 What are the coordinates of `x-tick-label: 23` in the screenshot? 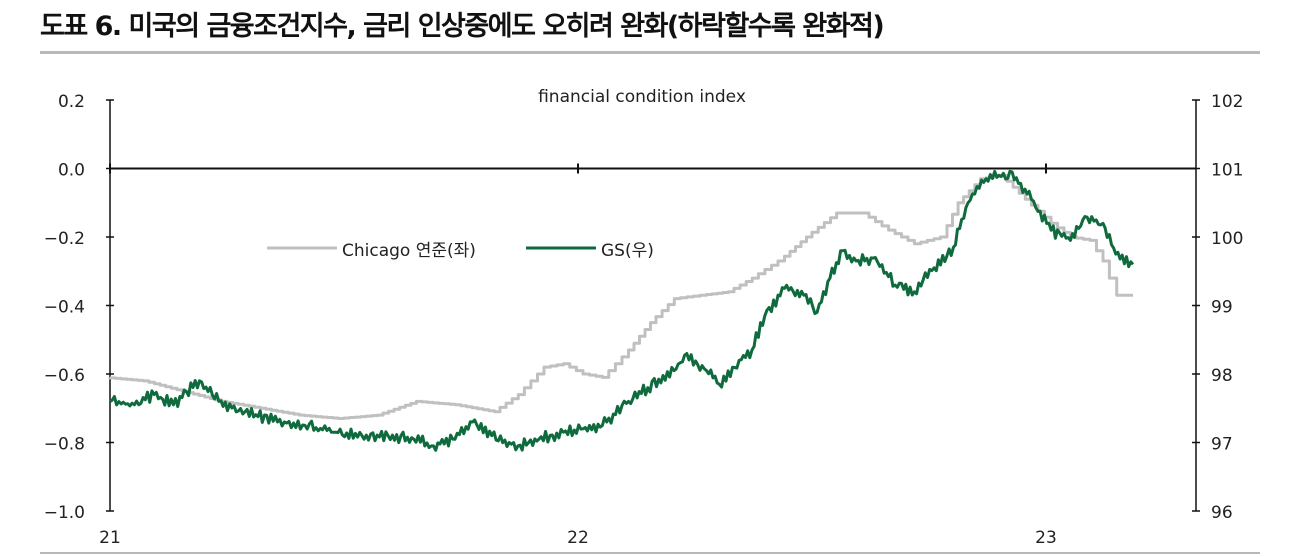 It's located at (1046, 538).